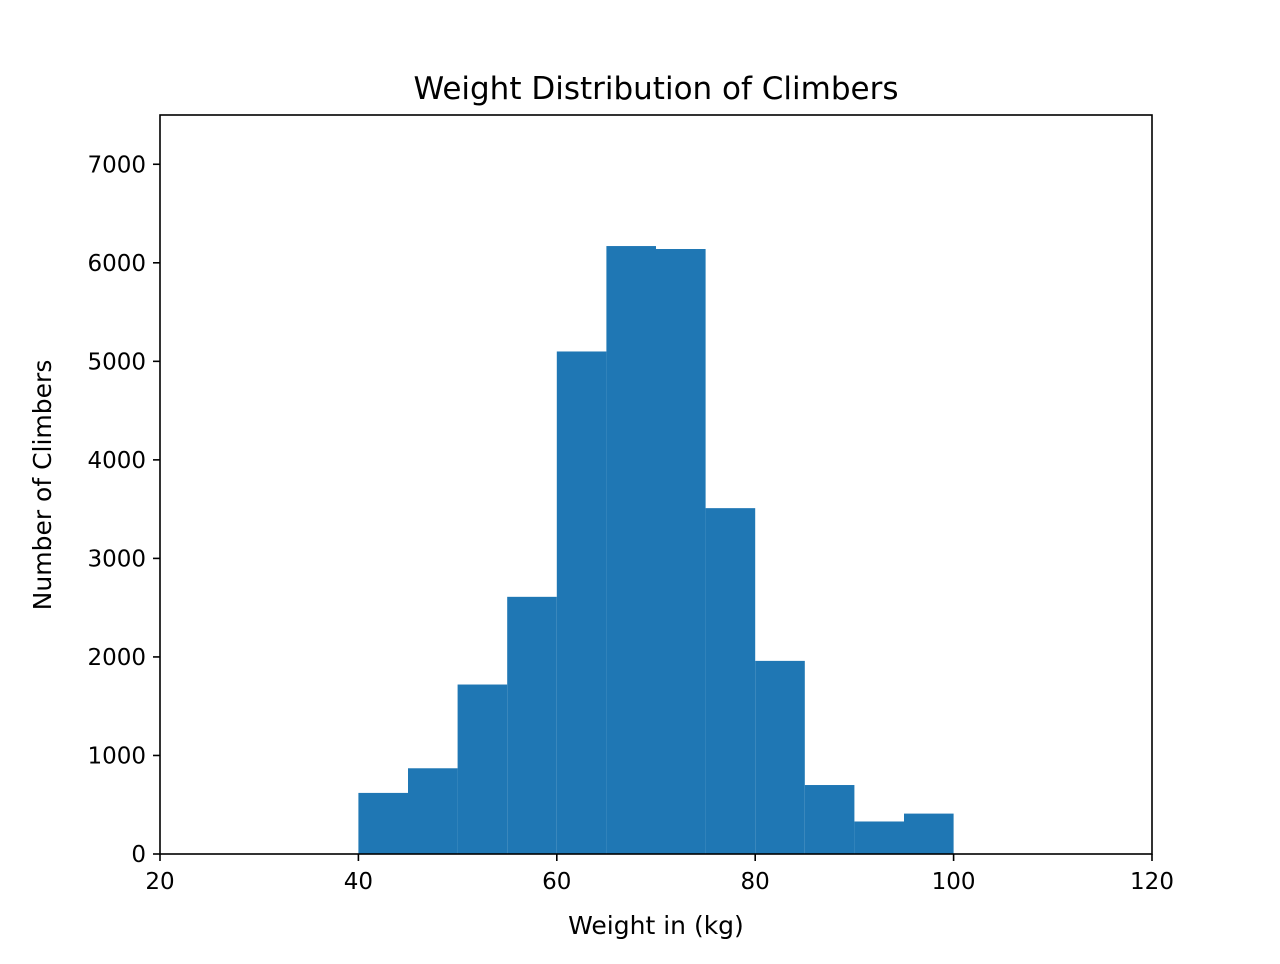 This screenshot has width=1280, height=964. I want to click on y-tick-label: 6000, so click(116, 264).